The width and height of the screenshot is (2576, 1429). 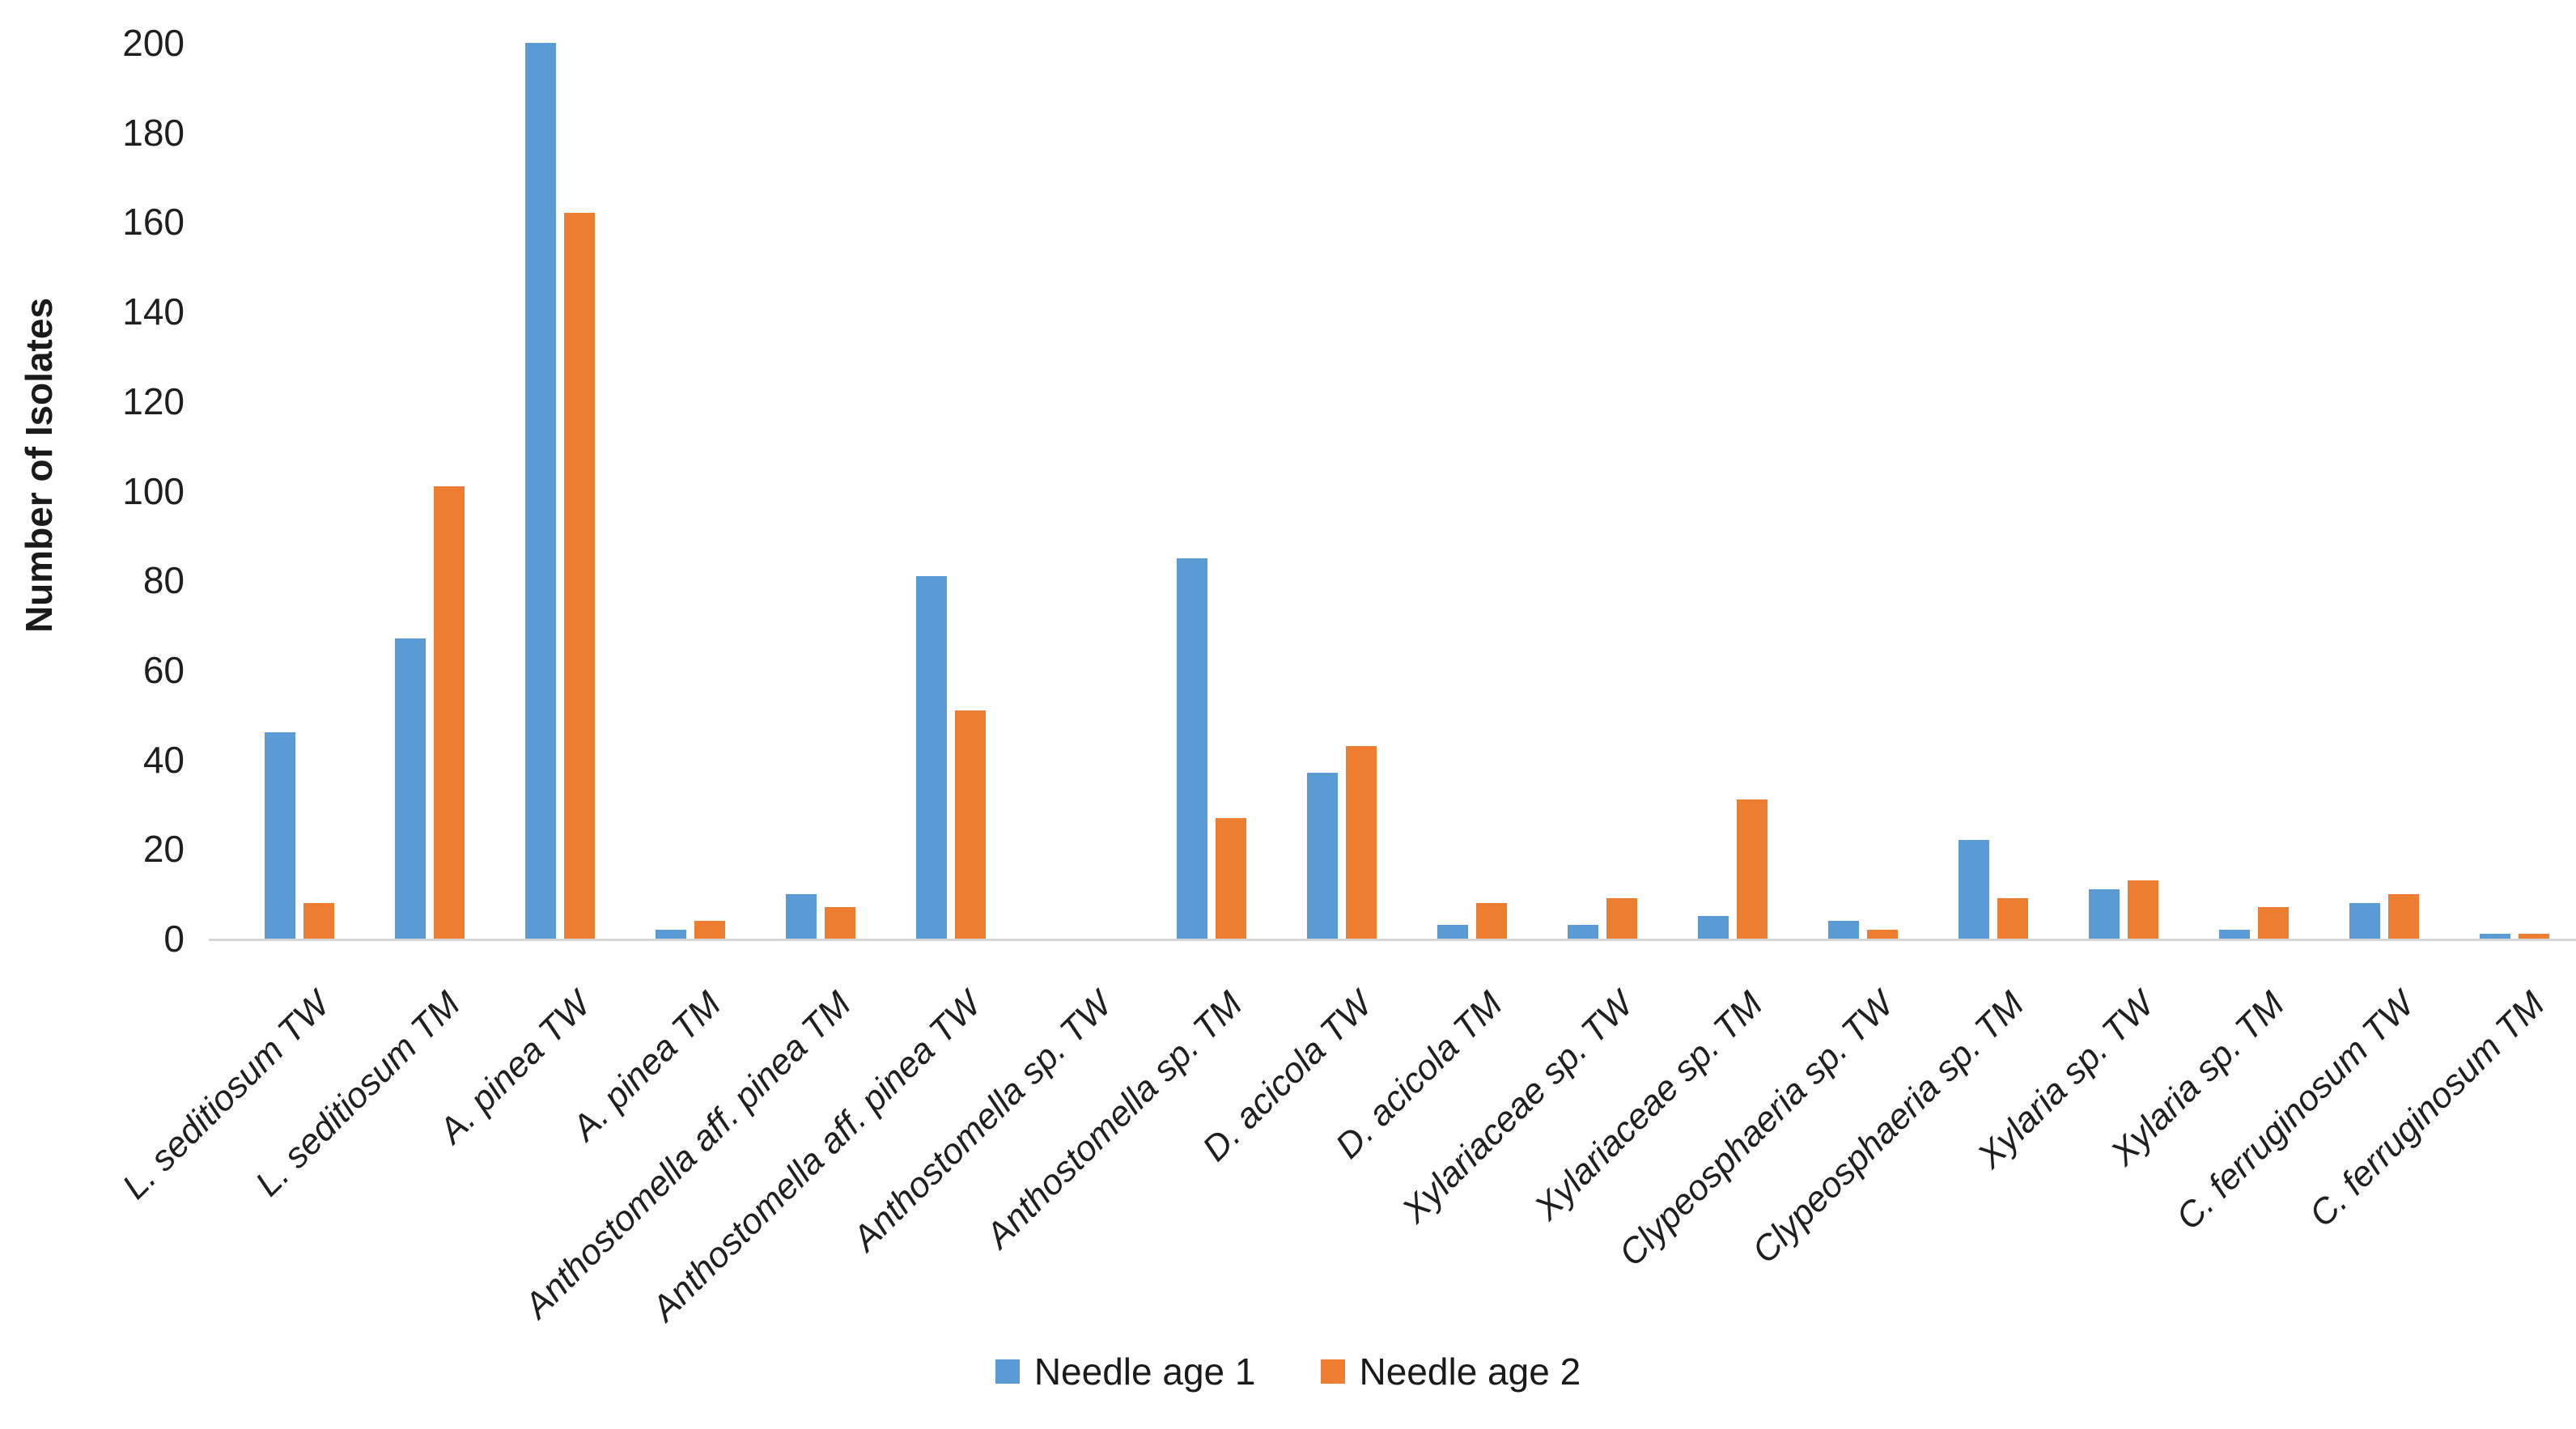 I want to click on x-axis-label: Clypeosphaeria sp. TW, so click(x=1756, y=1129).